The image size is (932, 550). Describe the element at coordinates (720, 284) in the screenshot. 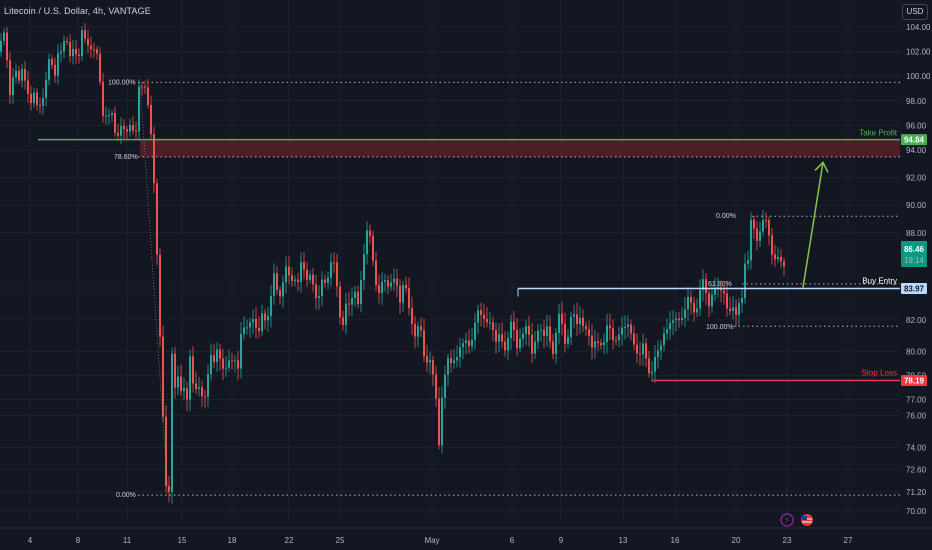

I see `fib-level-label: 61.80%` at that location.